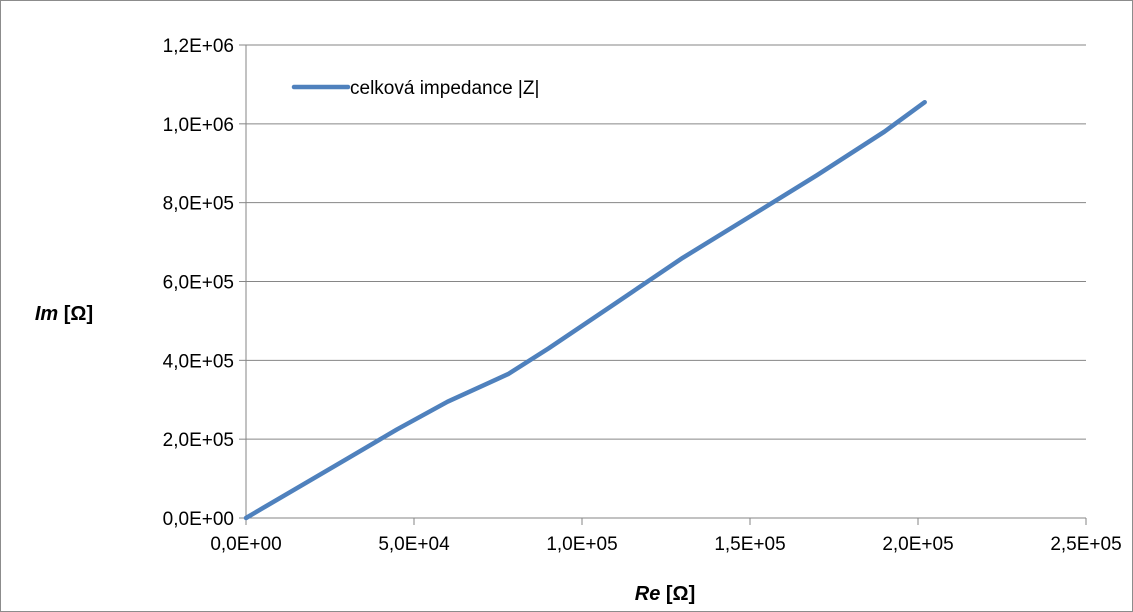 Image resolution: width=1133 pixels, height=612 pixels. I want to click on y-tick-label: 2,0E+05, so click(198, 440).